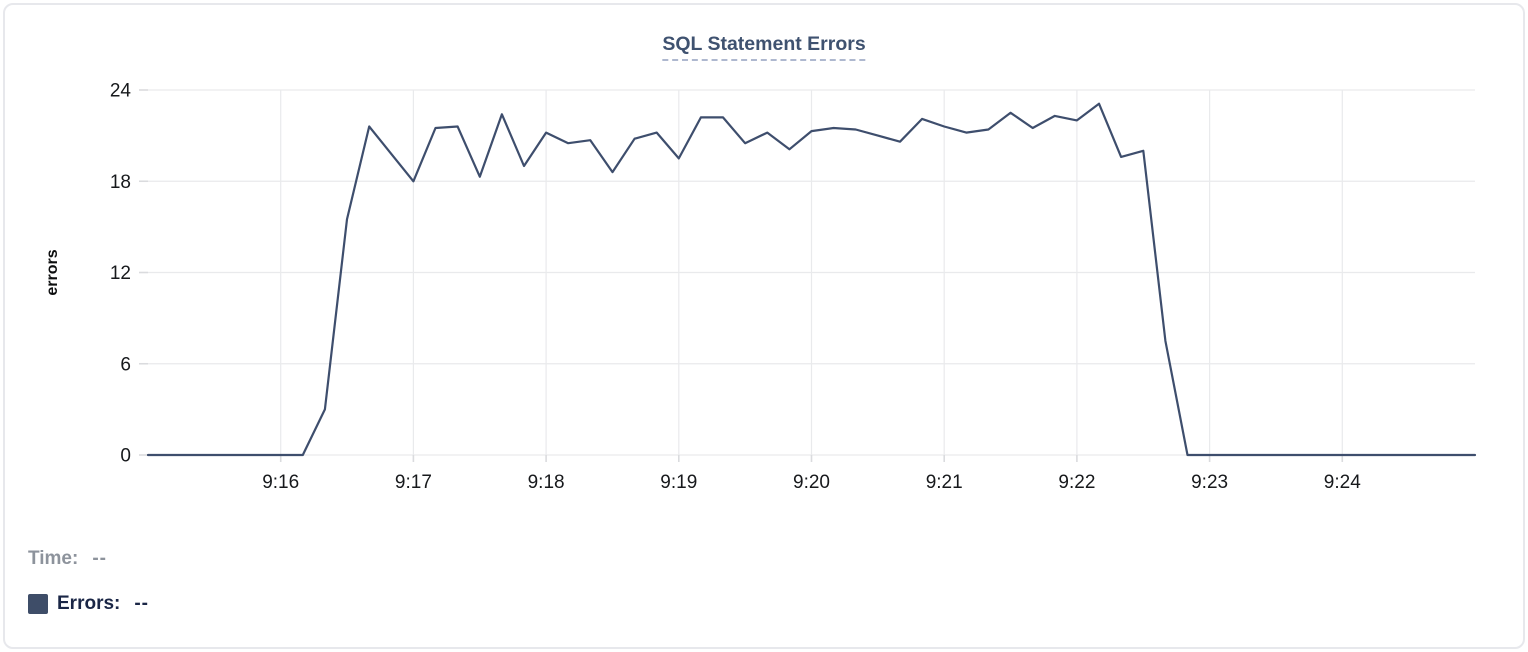  Describe the element at coordinates (1342, 482) in the screenshot. I see `x-tick-label: 9:24` at that location.